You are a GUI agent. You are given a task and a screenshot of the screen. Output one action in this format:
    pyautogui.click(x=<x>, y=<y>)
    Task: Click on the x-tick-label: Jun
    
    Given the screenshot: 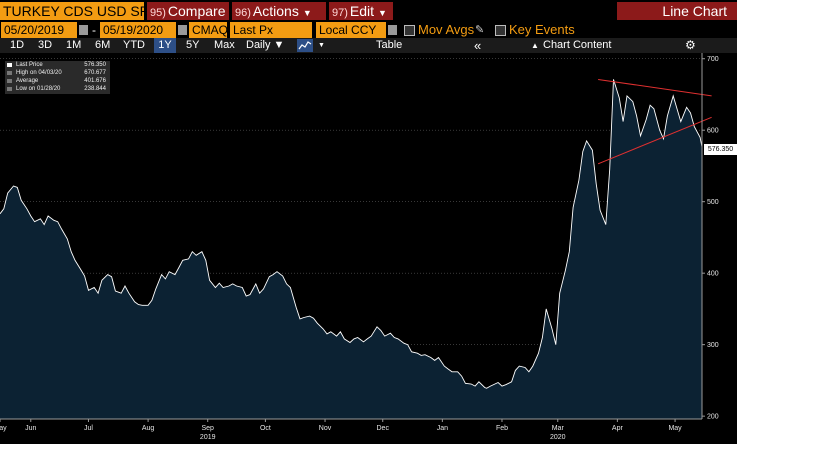 What is the action you would take?
    pyautogui.click(x=30, y=428)
    